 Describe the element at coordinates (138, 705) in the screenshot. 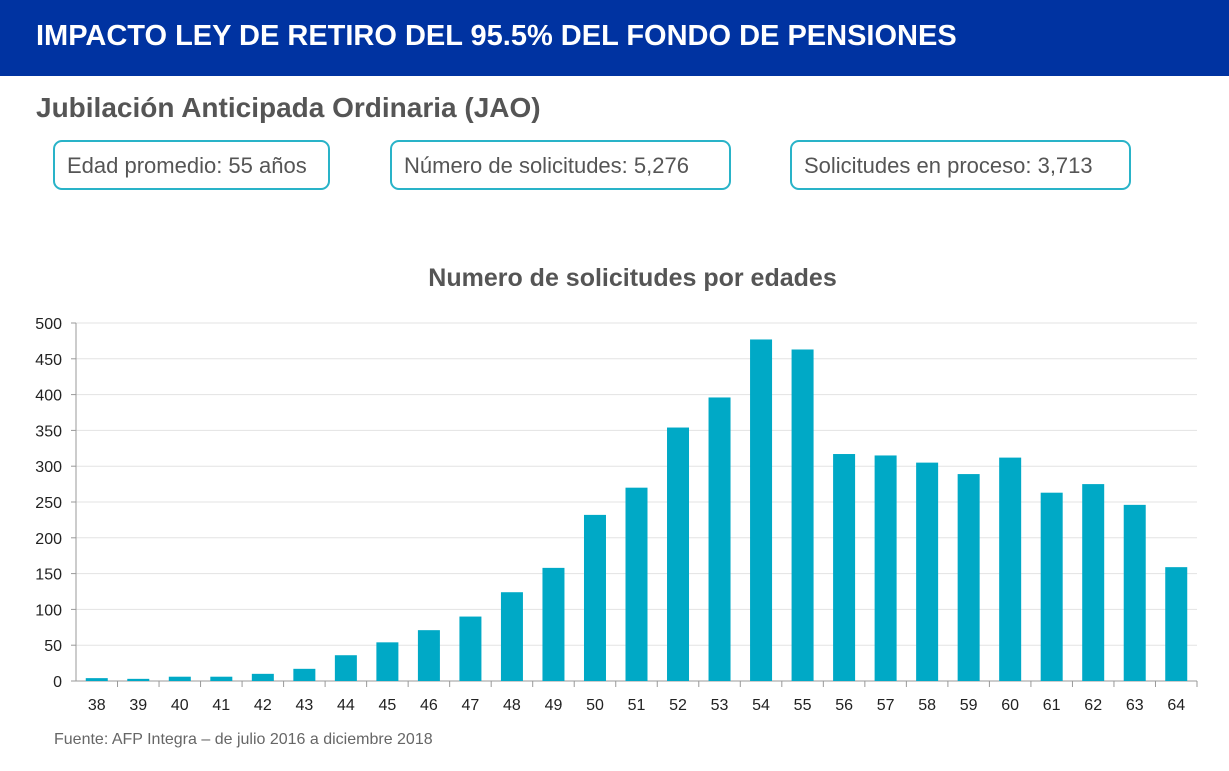

I see `x-tick-label: 39` at that location.